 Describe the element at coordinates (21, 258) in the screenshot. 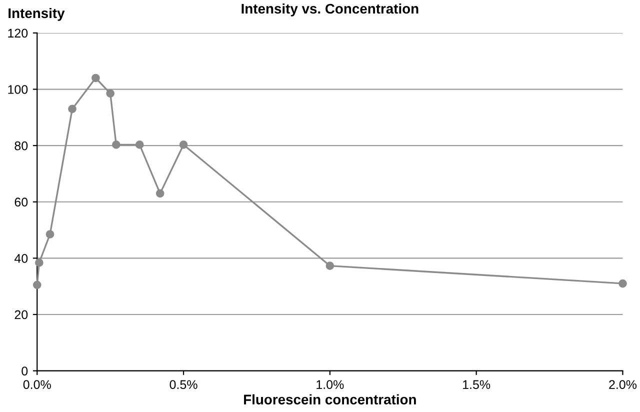

I see `y-tick-label: 40` at that location.